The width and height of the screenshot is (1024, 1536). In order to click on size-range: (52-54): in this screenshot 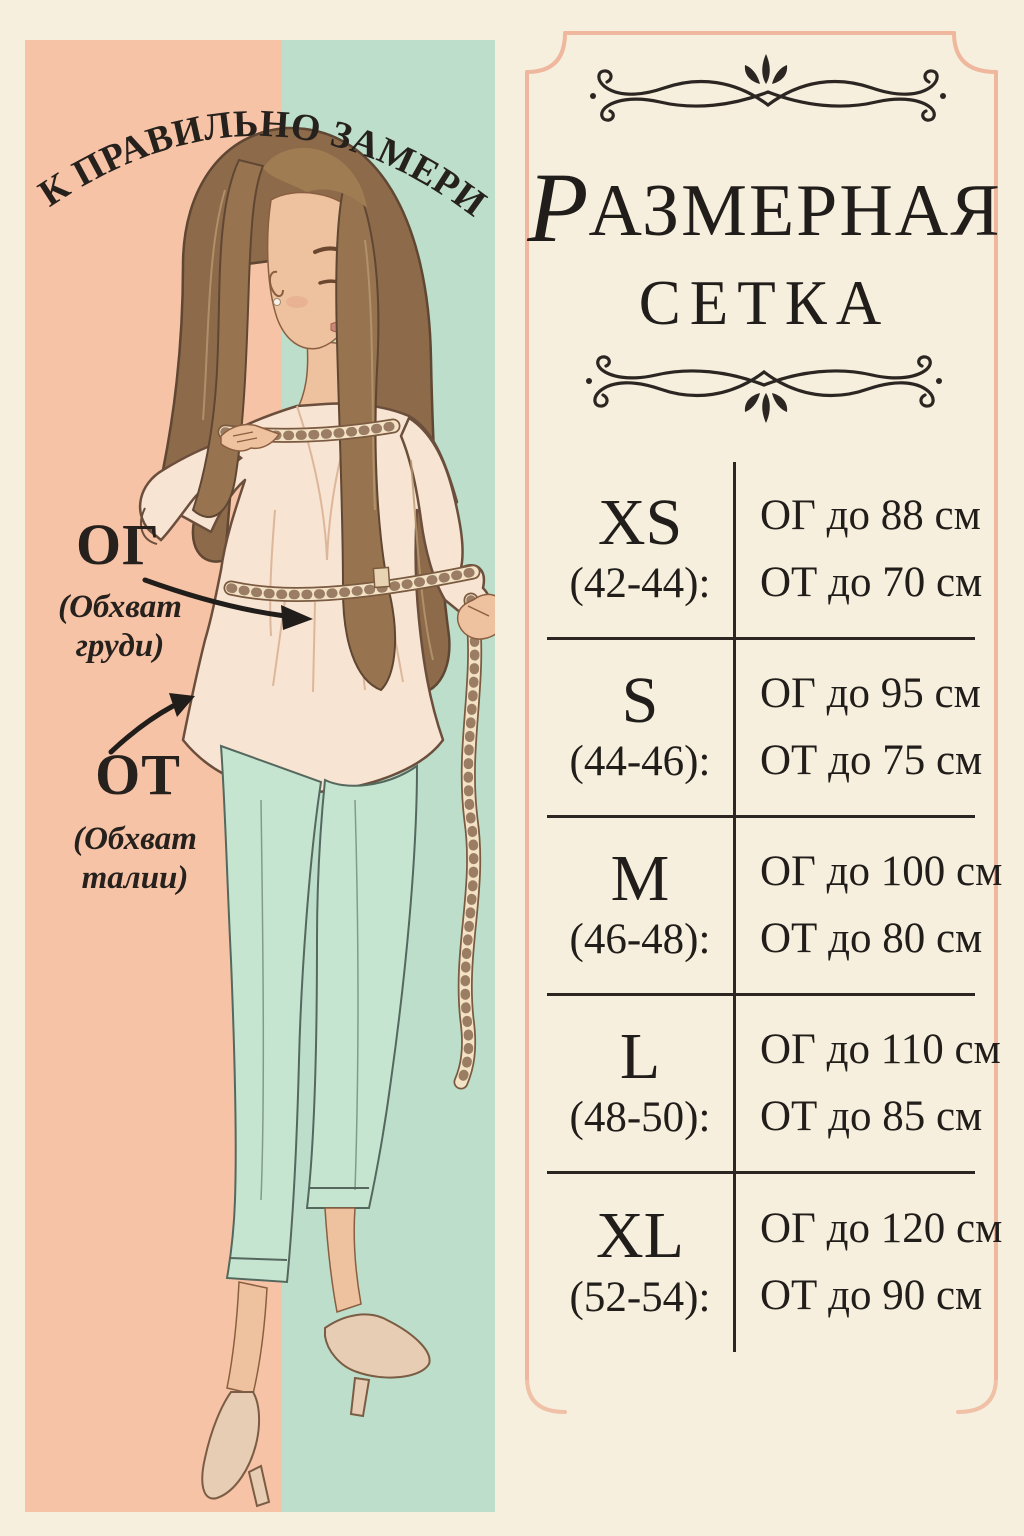, I will do `click(640, 1297)`.